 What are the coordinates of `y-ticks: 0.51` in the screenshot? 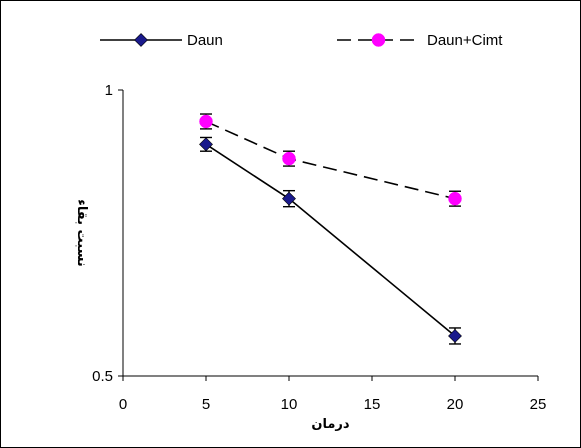 It's located at (107, 233).